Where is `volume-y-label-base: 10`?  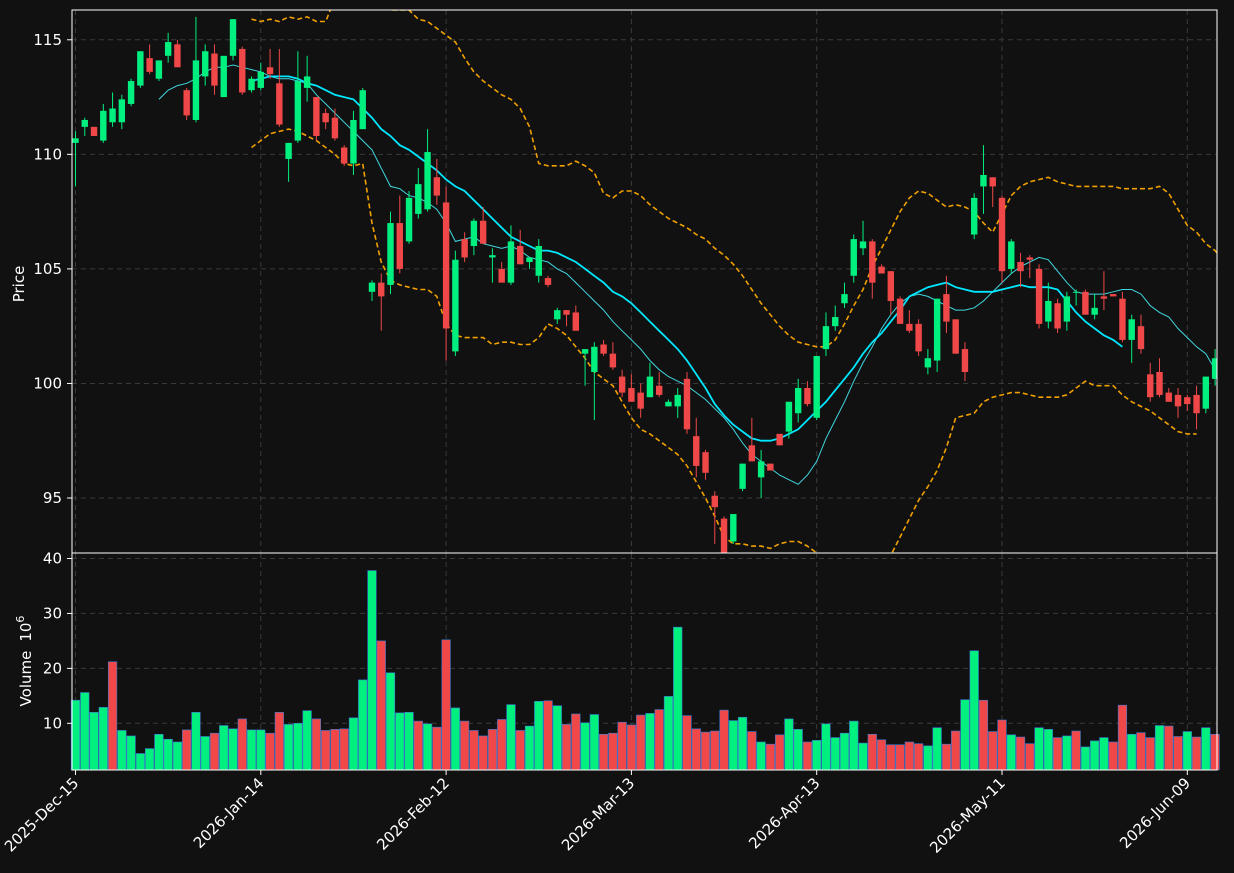
volume-y-label-base: 10 is located at coordinates (26, 632).